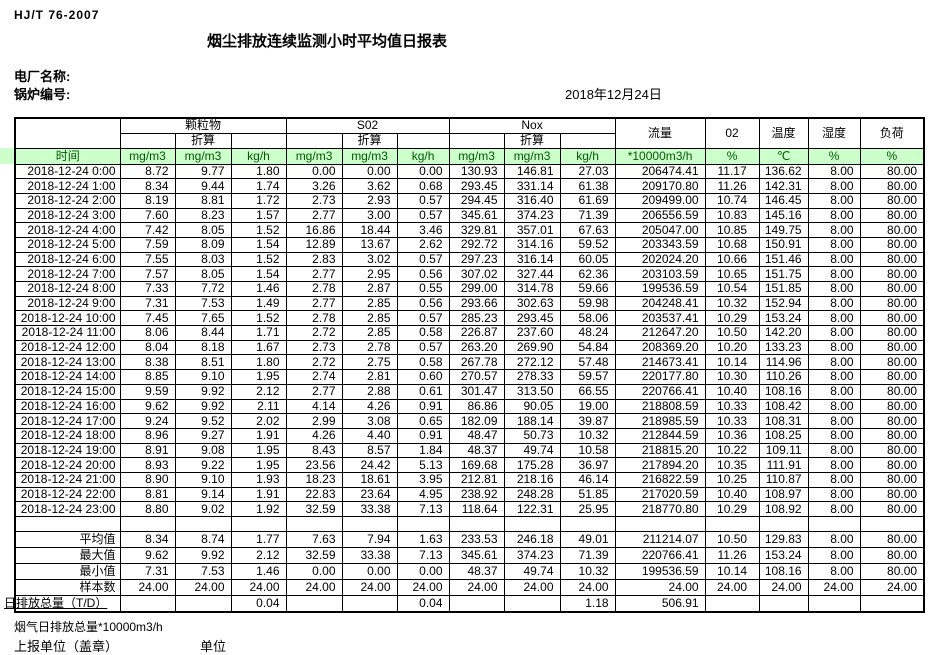  What do you see at coordinates (147, 479) in the screenshot?
I see `value-cell: 8.90` at bounding box center [147, 479].